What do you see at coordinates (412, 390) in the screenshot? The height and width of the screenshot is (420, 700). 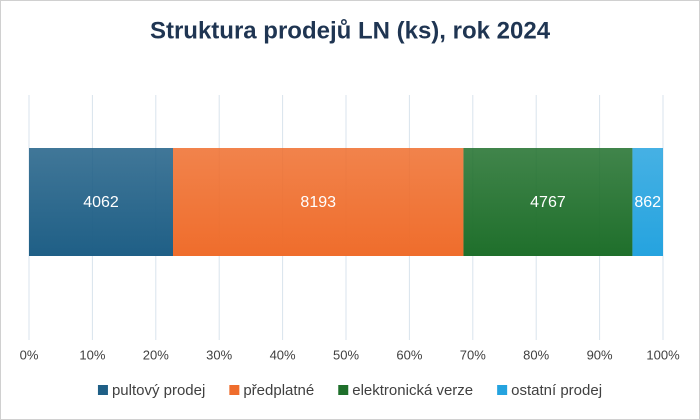 I see `legend-label: elektronická verze` at bounding box center [412, 390].